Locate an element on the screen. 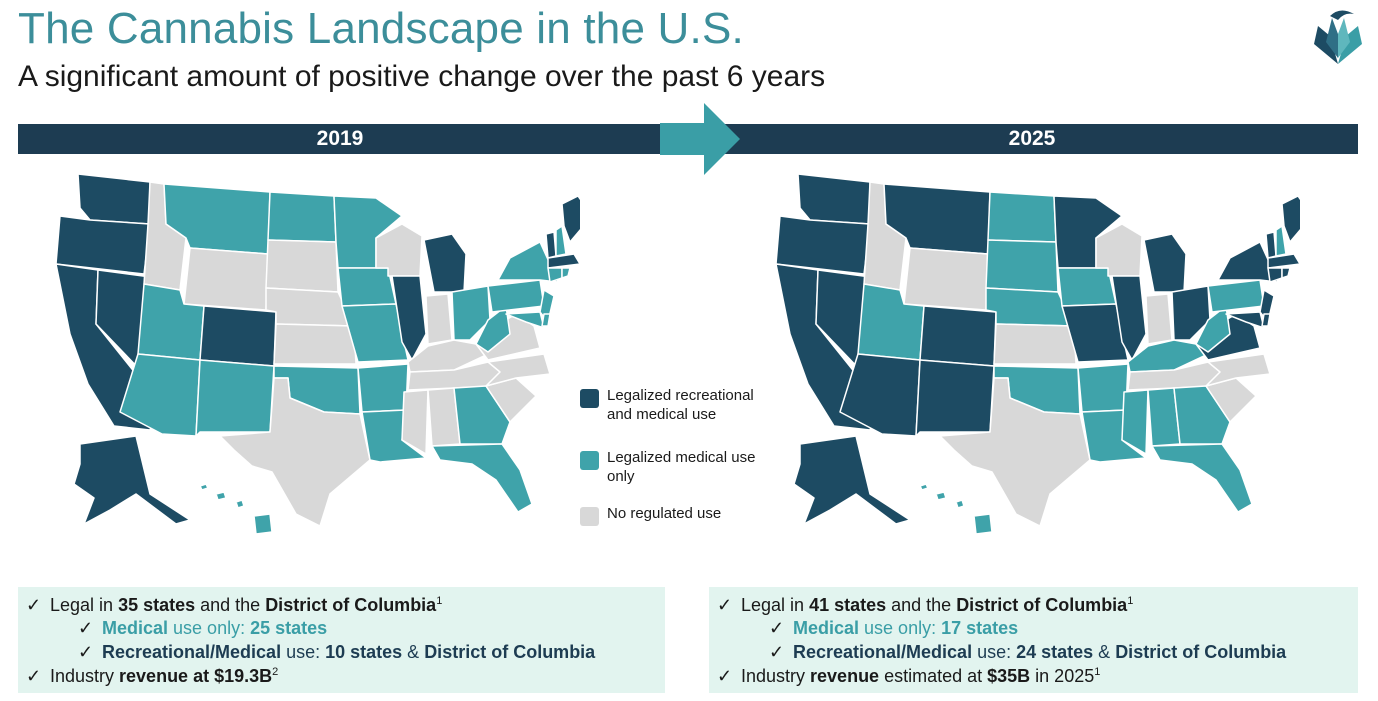 The image size is (1378, 701). summary-2019-medical: ✓ Medical use only: 25 states is located at coordinates (203, 628).